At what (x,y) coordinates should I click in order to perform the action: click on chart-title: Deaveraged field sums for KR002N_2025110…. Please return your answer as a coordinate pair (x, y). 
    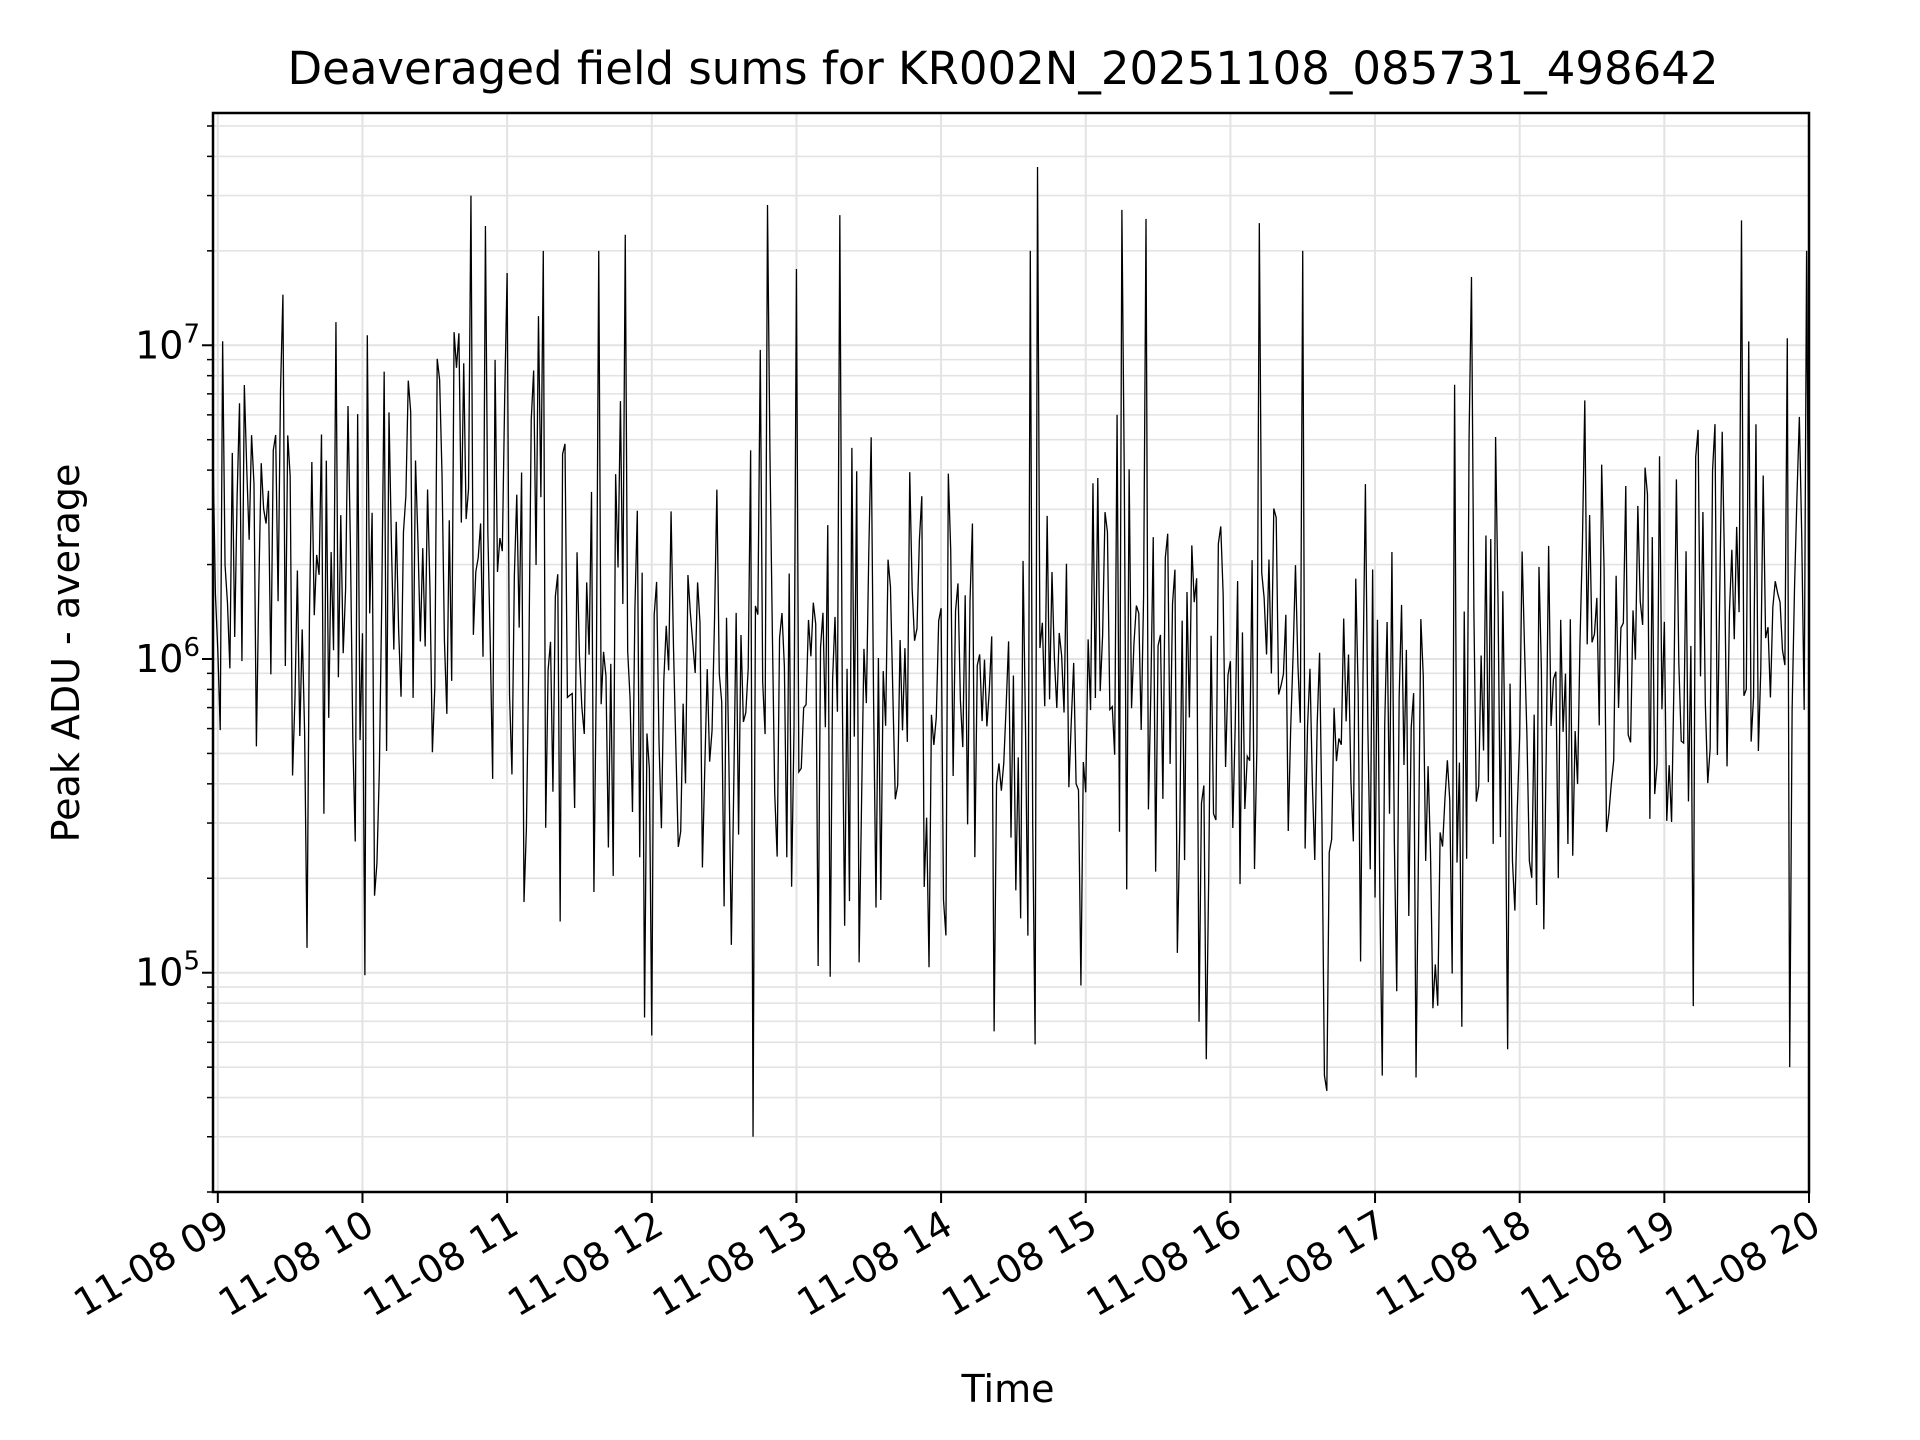
    Looking at the image, I should click on (1003, 68).